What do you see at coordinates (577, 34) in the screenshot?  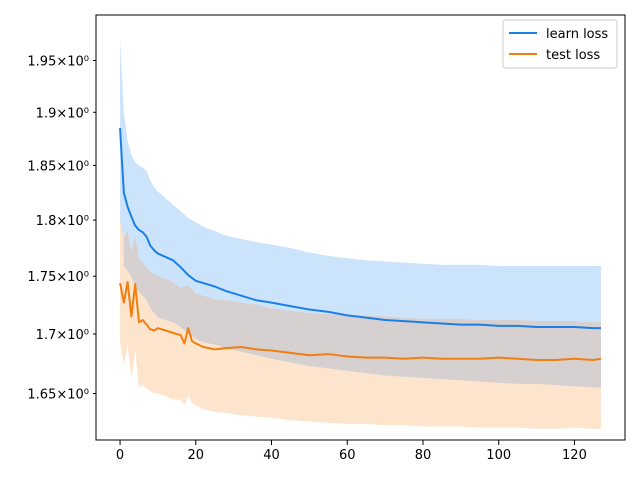 I see `legend-label-learn-loss: learn loss` at bounding box center [577, 34].